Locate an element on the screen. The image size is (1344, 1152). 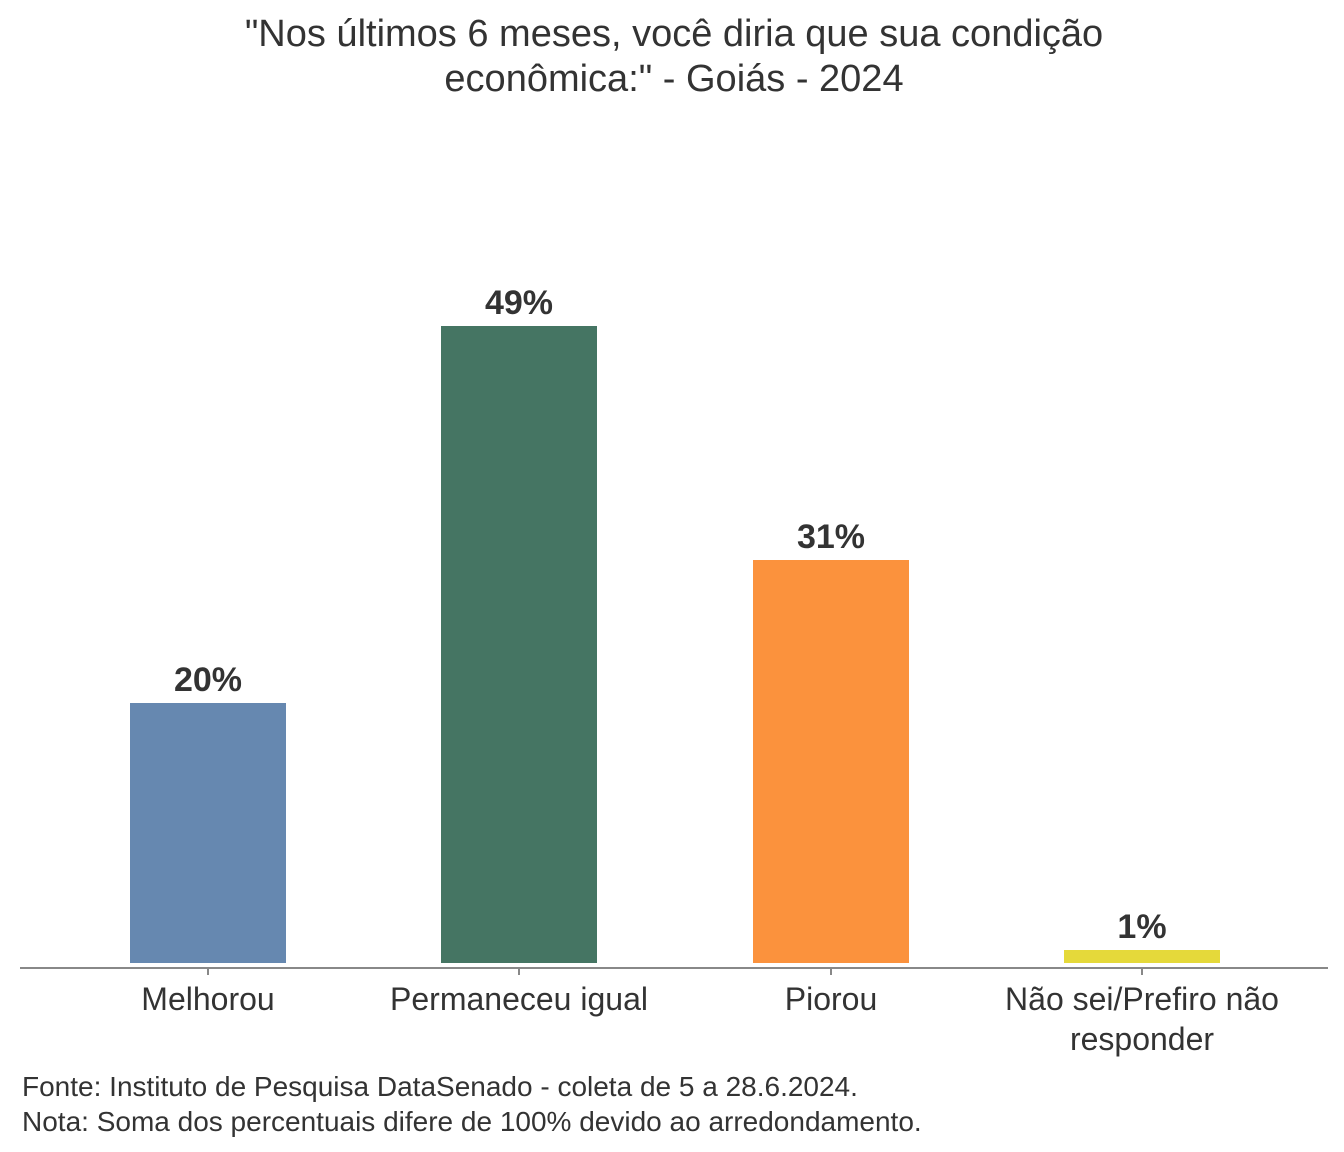
x-tick-label: responder is located at coordinates (1142, 1039).